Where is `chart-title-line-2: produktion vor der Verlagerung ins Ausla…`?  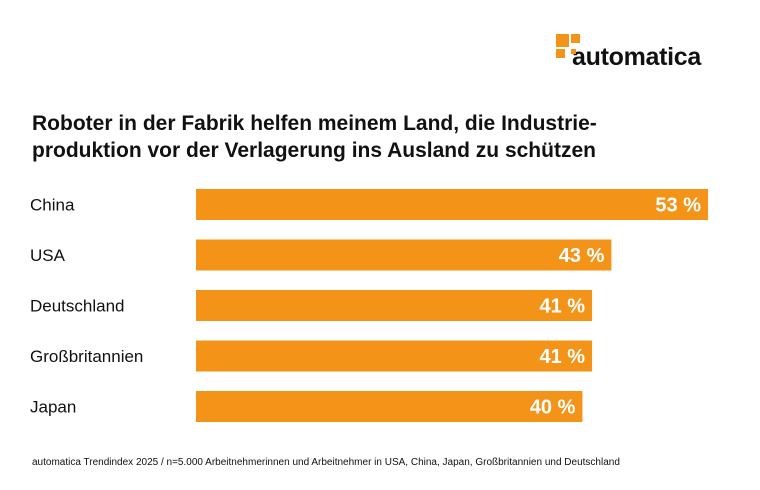
chart-title-line-2: produktion vor der Verlagerung ins Ausla… is located at coordinates (314, 150).